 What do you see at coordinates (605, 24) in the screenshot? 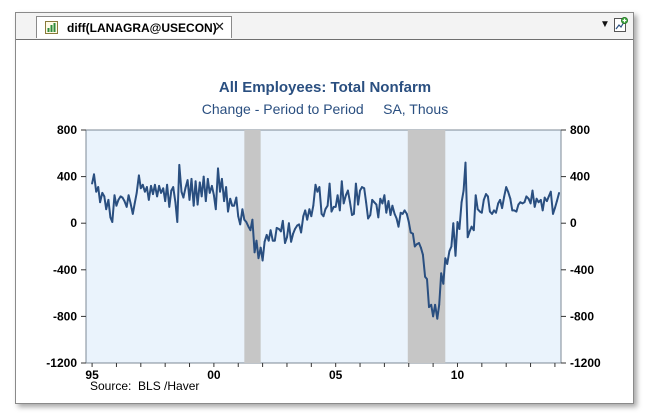
I see `chevron-down-icon: ▼` at bounding box center [605, 24].